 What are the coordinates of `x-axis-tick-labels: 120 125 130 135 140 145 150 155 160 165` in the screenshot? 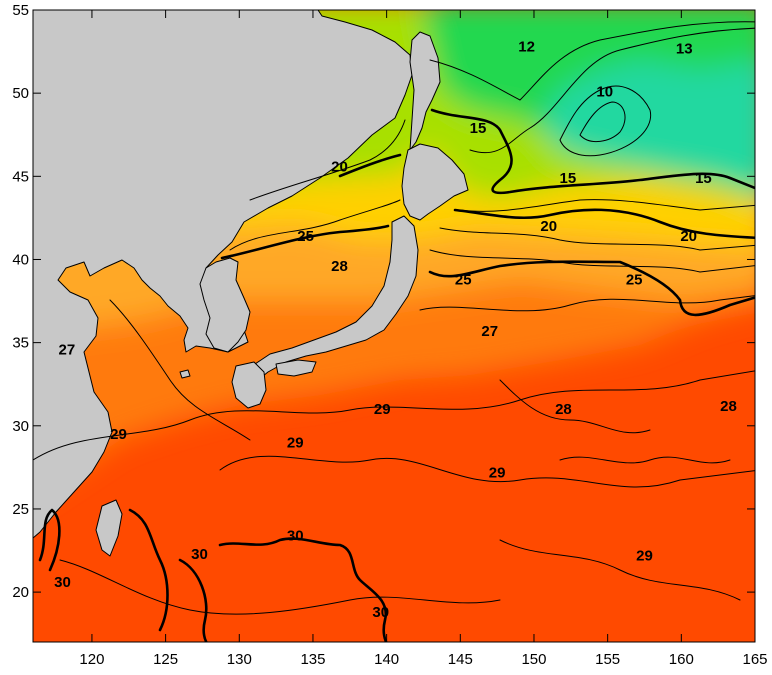 It's located at (423, 659).